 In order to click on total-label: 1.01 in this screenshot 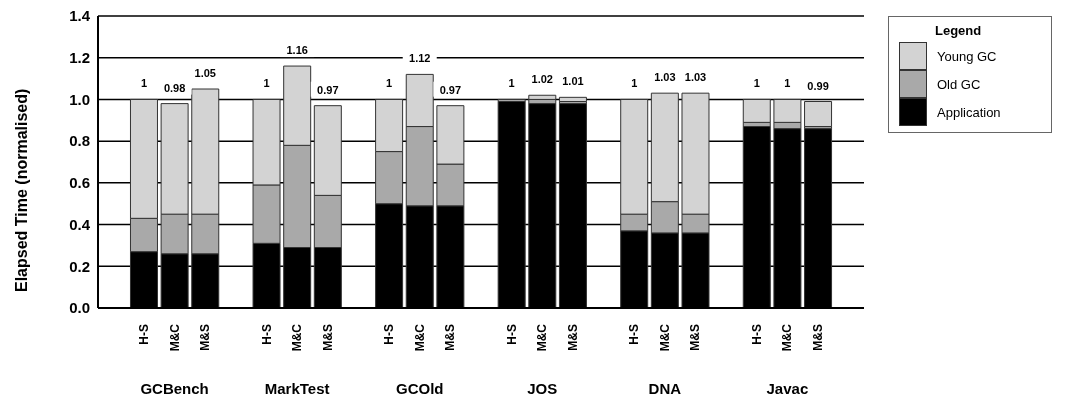, I will do `click(573, 81)`.